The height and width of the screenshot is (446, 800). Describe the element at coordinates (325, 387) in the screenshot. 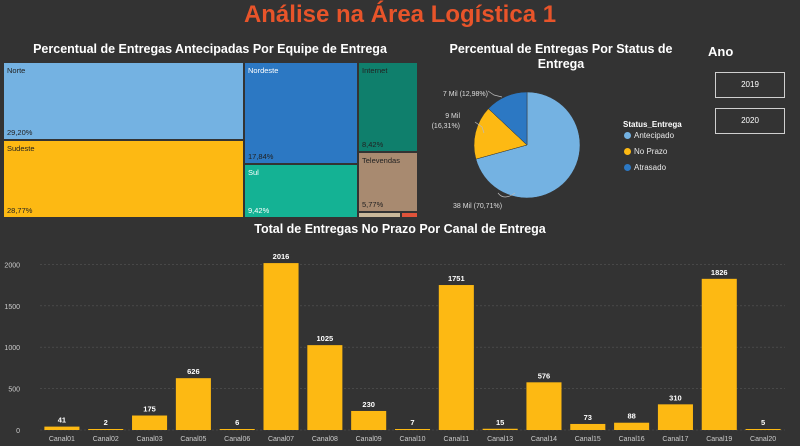

I see `bar-canal08` at that location.